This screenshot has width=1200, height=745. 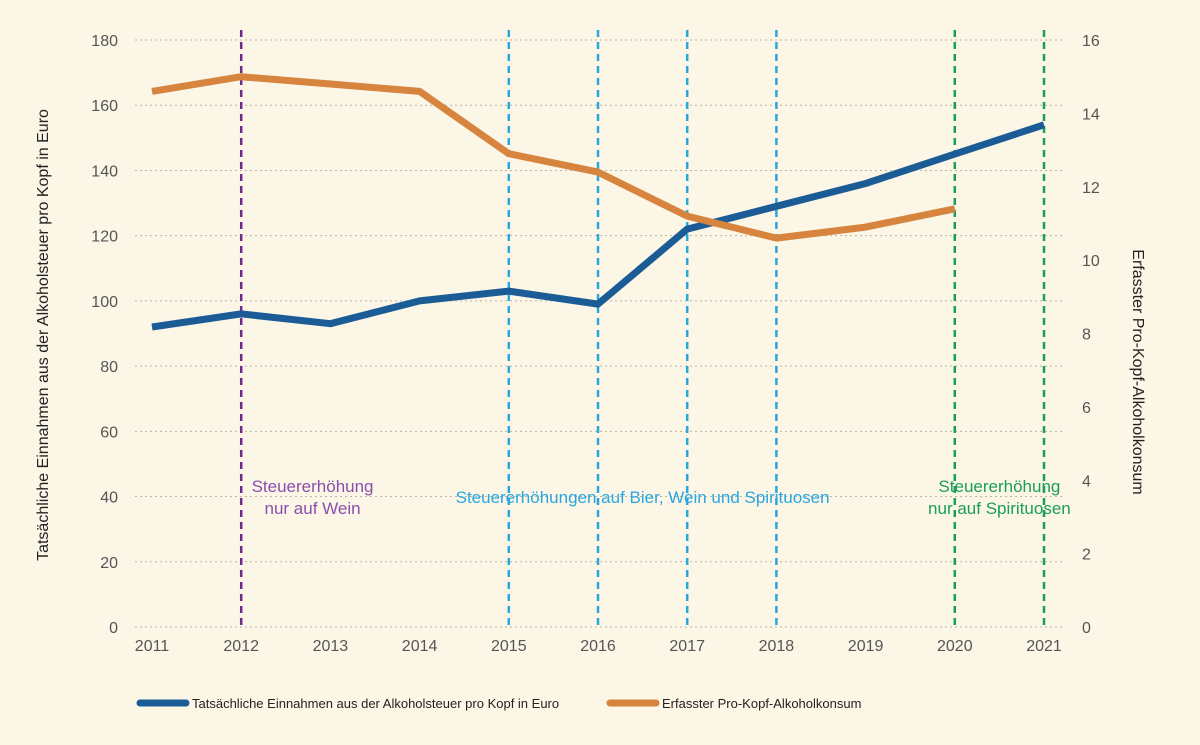 I want to click on y-left-tick-label: 180, so click(x=104, y=41).